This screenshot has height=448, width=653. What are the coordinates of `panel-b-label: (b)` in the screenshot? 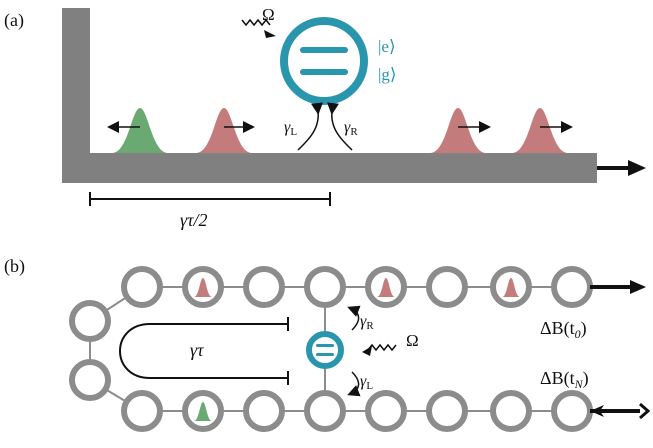 It's located at (14, 266).